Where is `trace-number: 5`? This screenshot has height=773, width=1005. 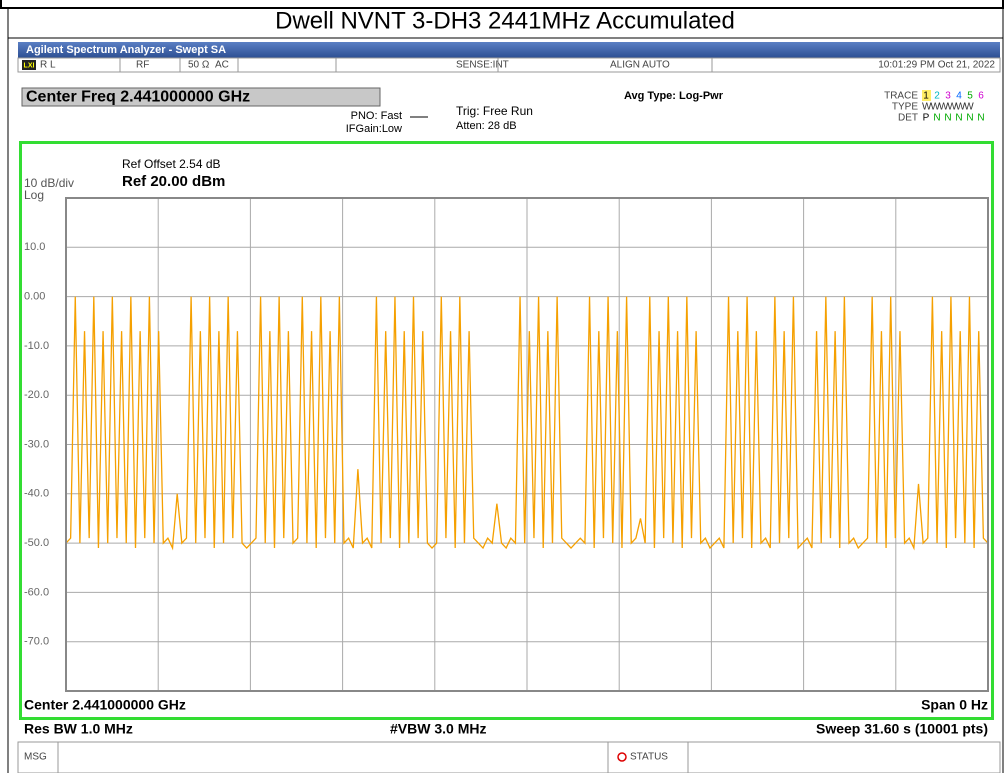
trace-number: 5 is located at coordinates (970, 96).